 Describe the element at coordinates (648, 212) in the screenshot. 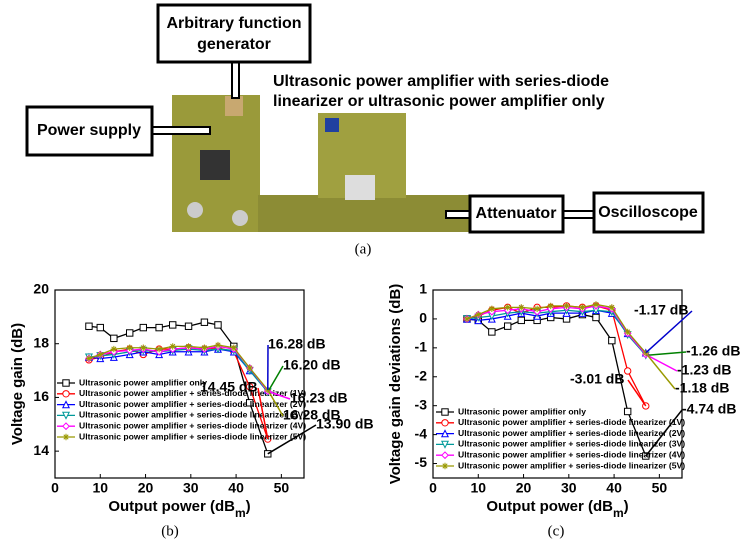

I see `oscilloscope-box` at that location.